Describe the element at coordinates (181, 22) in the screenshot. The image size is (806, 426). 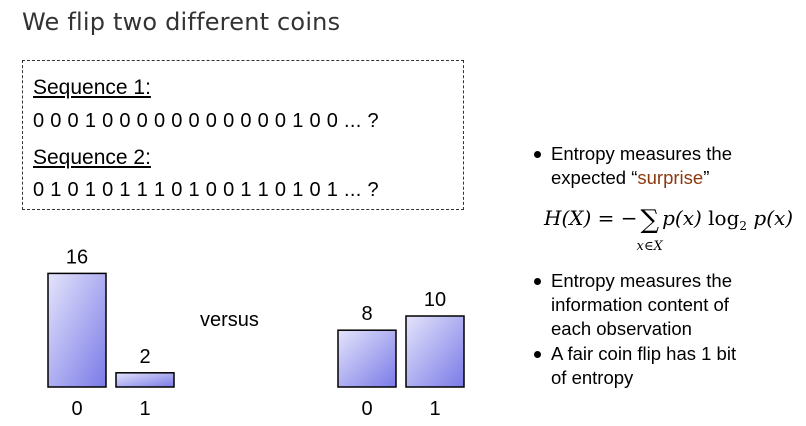
I see `slide-title: We flip two different coins` at that location.